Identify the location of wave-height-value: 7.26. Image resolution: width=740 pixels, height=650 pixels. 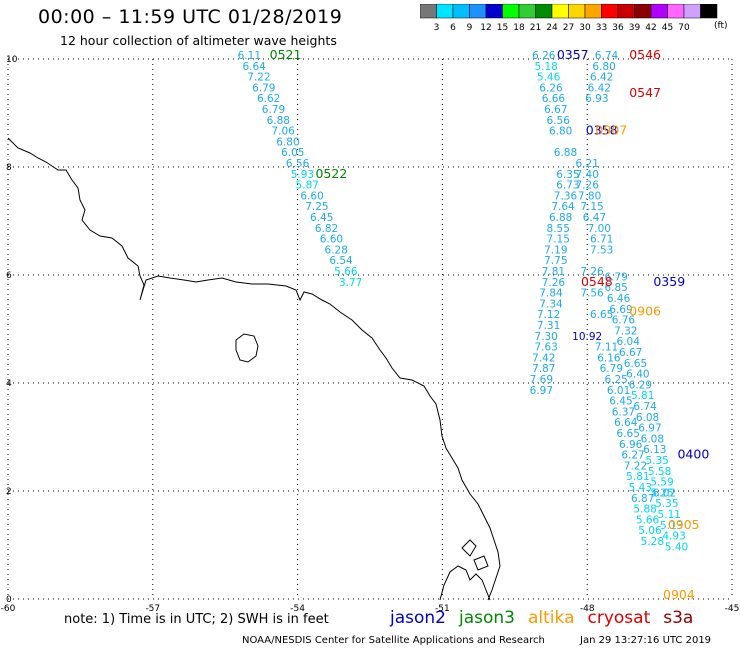
(588, 186).